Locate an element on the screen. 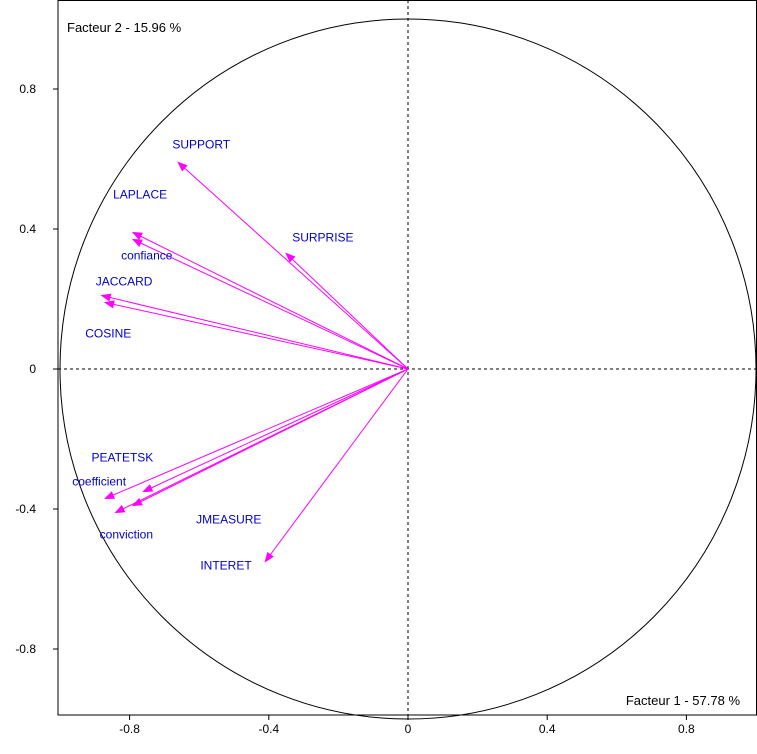 Image resolution: width=757 pixels, height=754 pixels. x-tick-label: 0.8 is located at coordinates (686, 729).